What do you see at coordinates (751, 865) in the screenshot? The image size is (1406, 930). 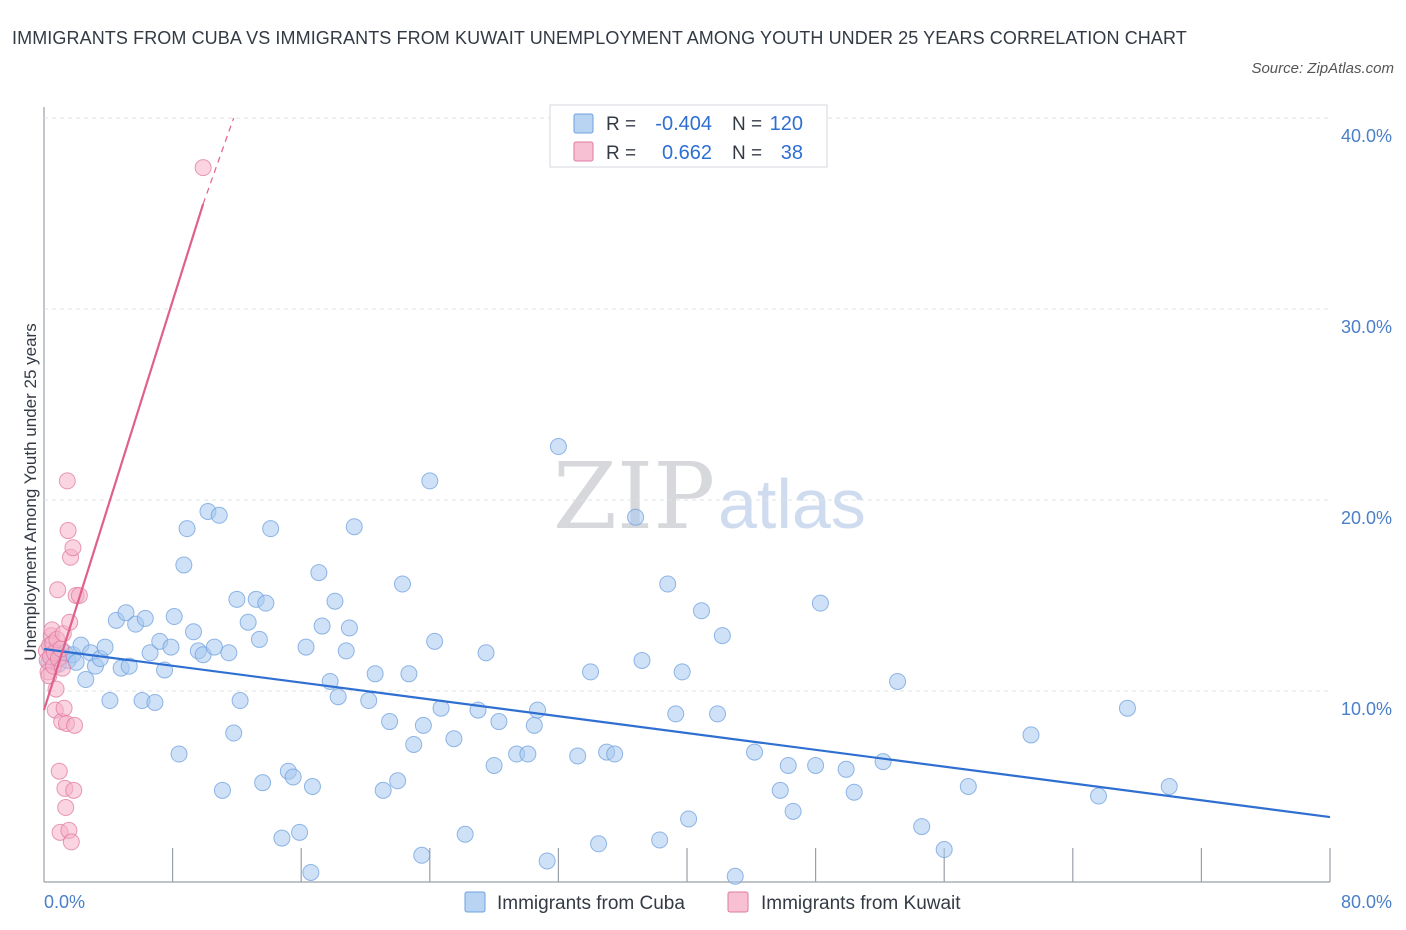 I see `x-axis-ticks` at bounding box center [751, 865].